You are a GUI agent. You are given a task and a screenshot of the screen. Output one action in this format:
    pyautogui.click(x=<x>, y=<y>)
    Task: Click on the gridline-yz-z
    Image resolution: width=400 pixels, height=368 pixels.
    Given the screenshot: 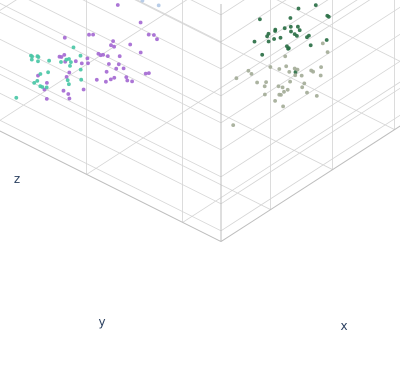 What is the action you would take?
    pyautogui.click(x=125, y=48)
    